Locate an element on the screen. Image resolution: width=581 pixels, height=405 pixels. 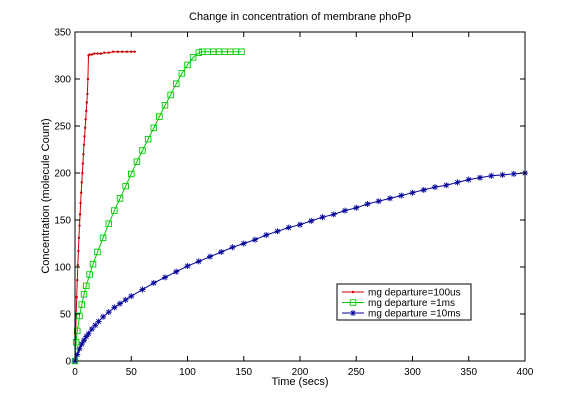
x-tick-label: 100 is located at coordinates (187, 372).